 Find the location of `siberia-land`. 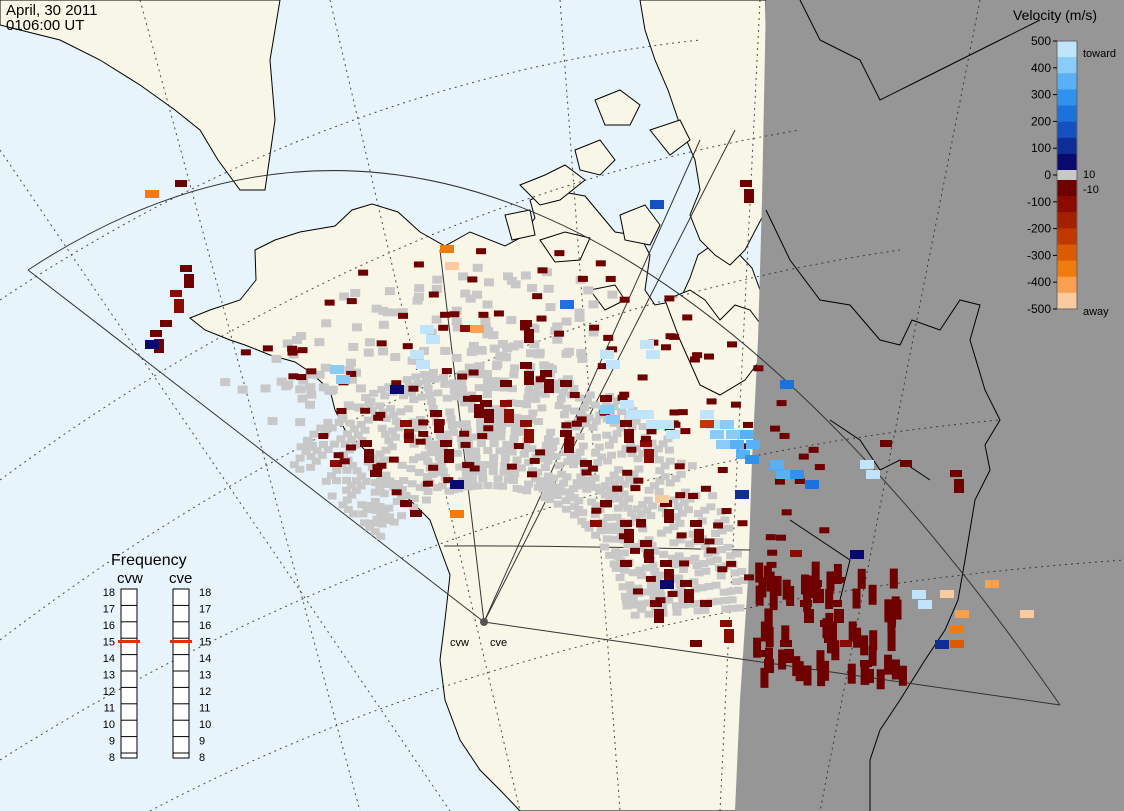

siberia-land is located at coordinates (140, 95).